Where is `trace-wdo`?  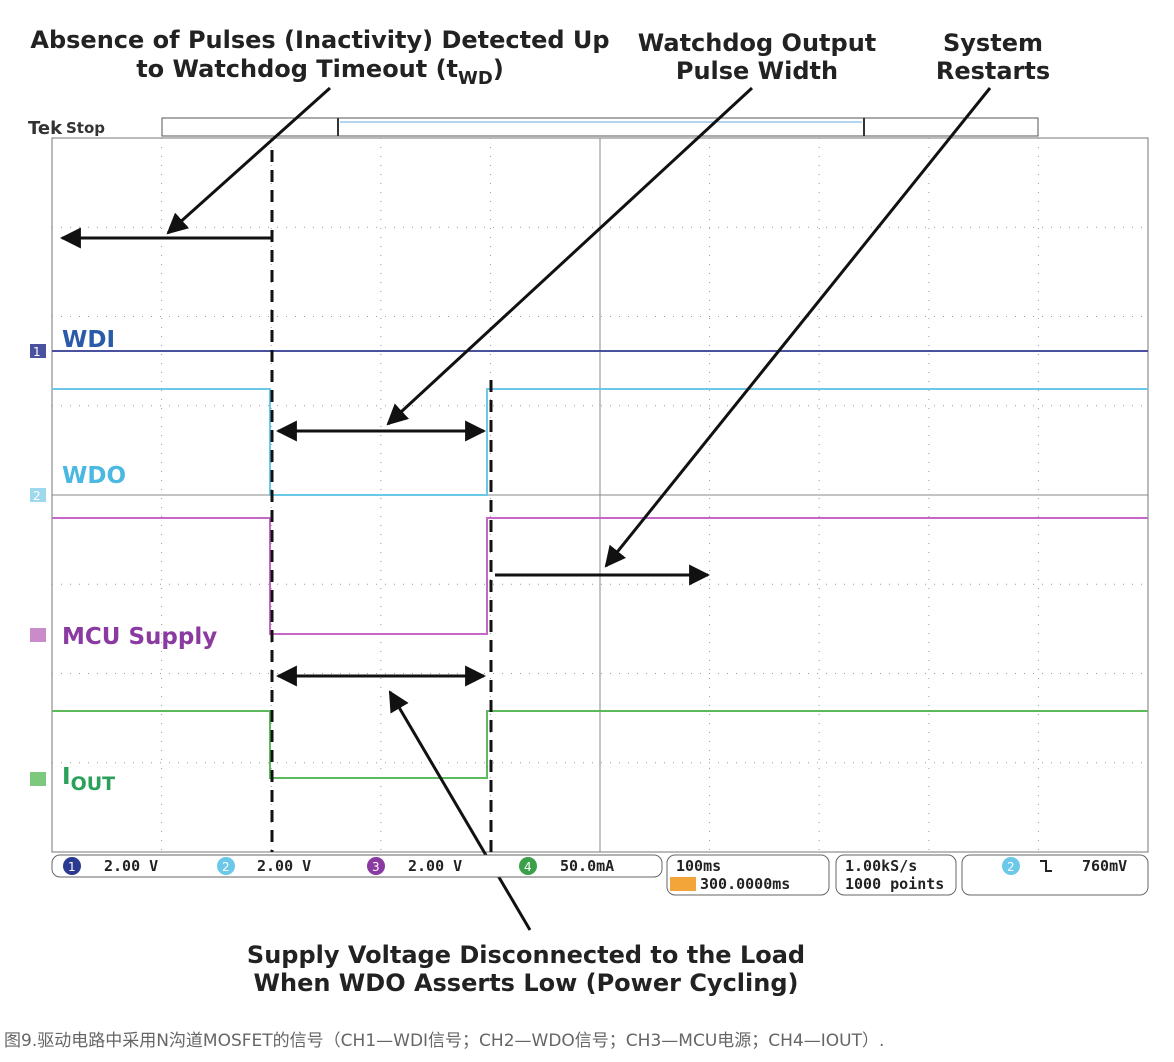 trace-wdo is located at coordinates (600, 442).